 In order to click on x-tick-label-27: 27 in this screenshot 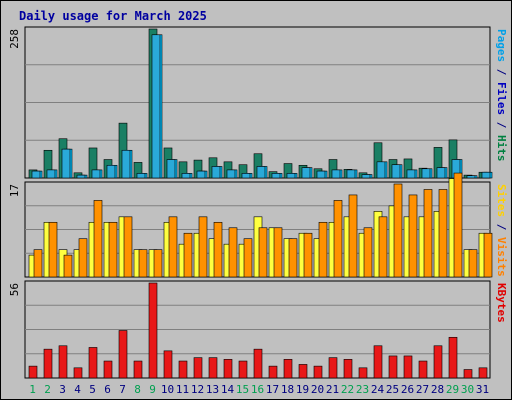, I will do `click(422, 389)`.